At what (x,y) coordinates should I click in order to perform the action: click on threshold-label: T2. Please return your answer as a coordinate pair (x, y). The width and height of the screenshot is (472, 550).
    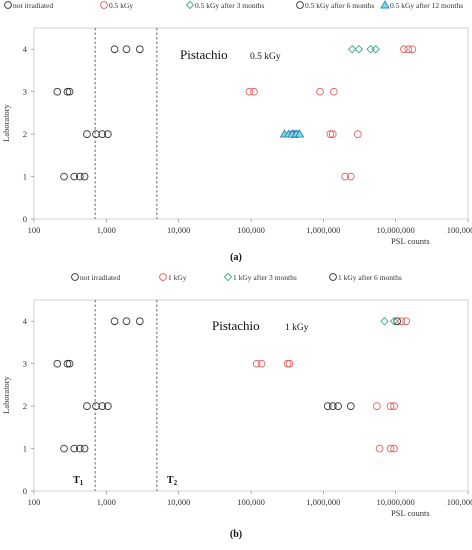
    Looking at the image, I should click on (172, 481).